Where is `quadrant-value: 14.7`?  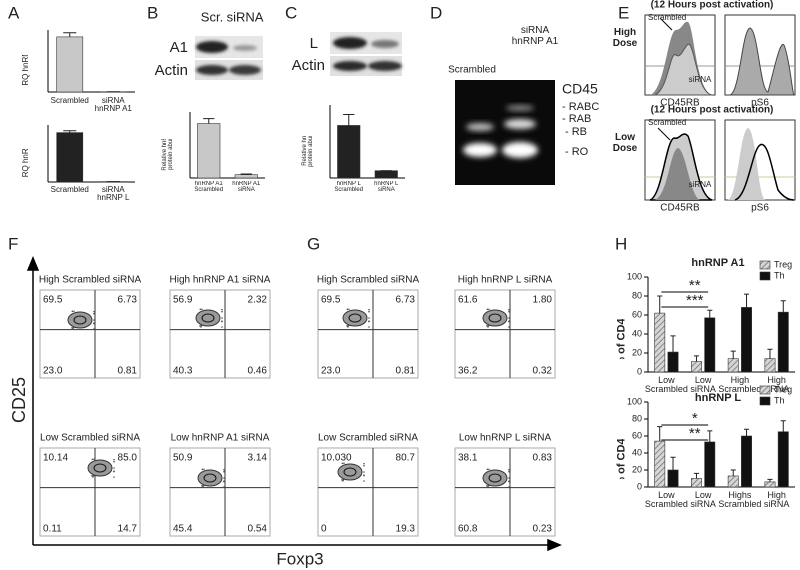
quadrant-value: 14.7 is located at coordinates (128, 529).